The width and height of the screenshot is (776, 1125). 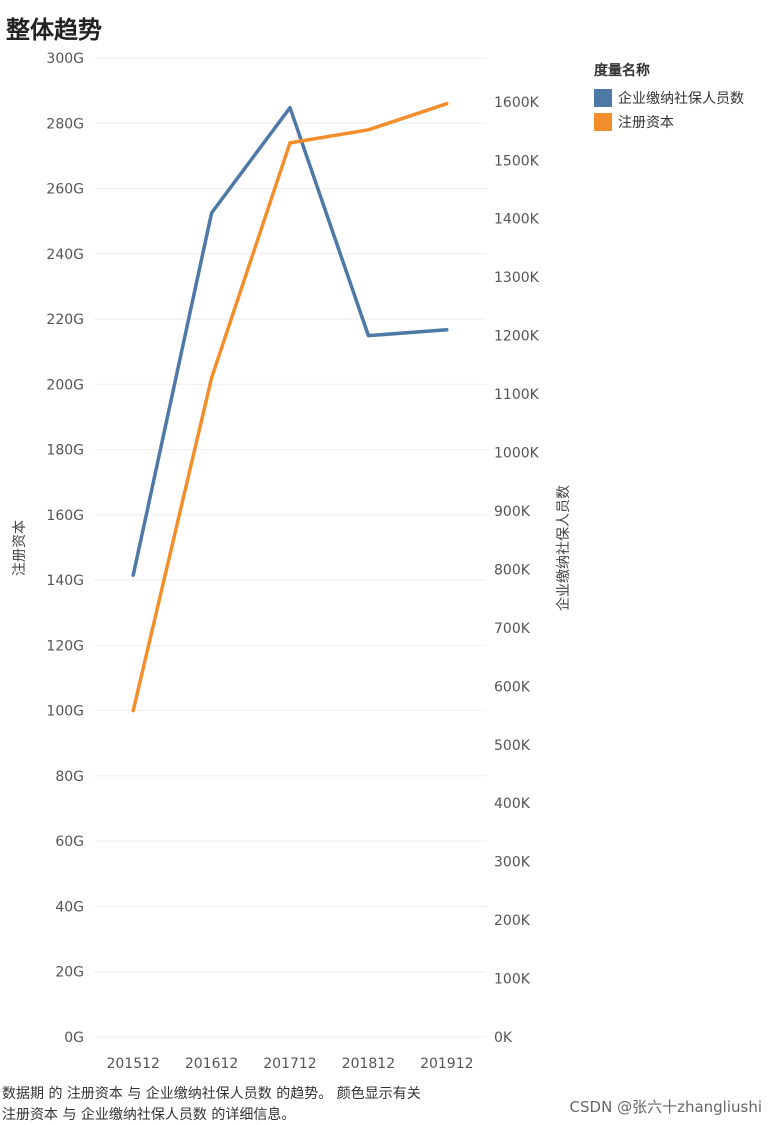 What do you see at coordinates (69, 907) in the screenshot?
I see `left-tick-label: 40G` at bounding box center [69, 907].